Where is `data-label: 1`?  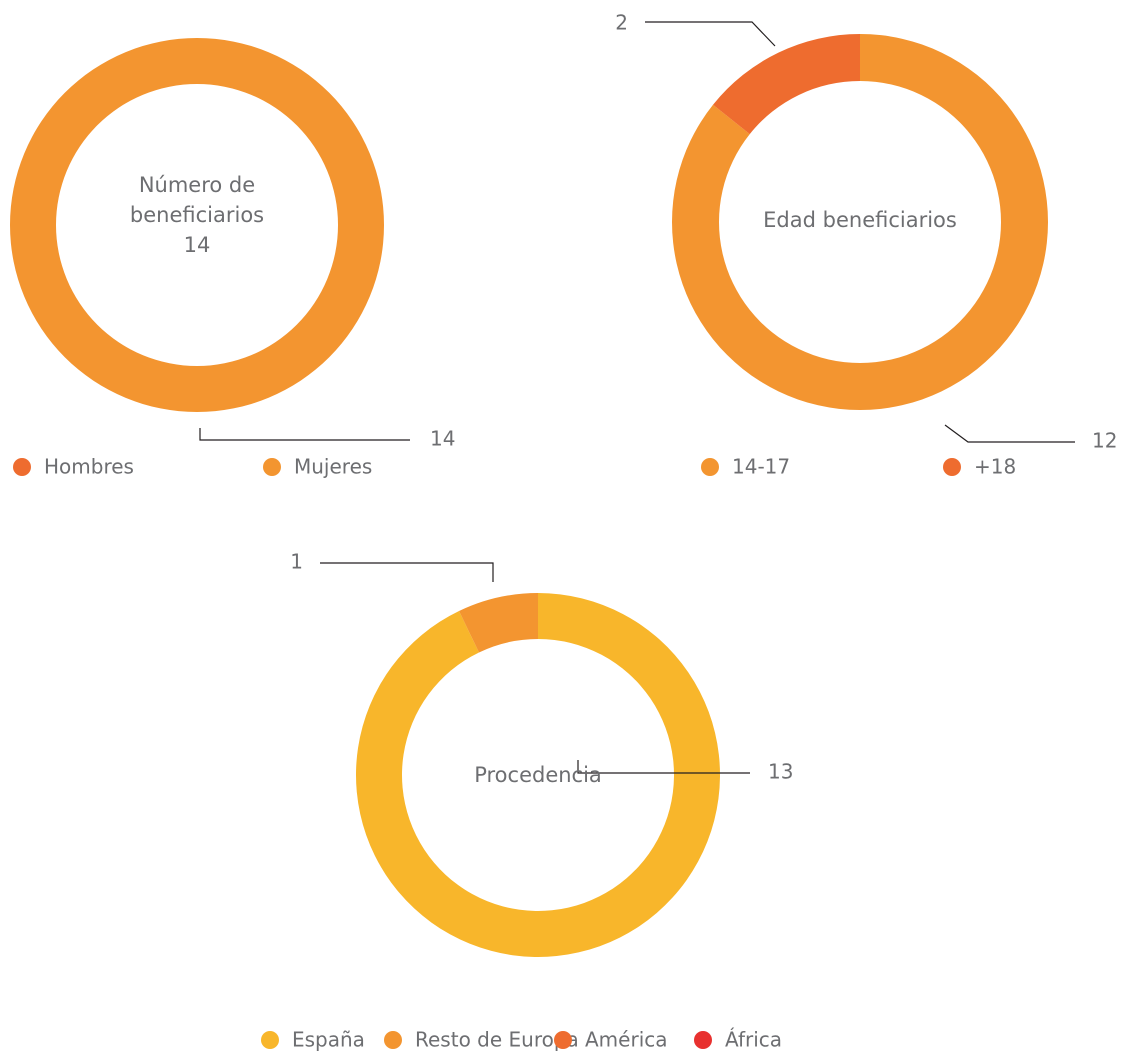 data-label: 1 is located at coordinates (296, 562).